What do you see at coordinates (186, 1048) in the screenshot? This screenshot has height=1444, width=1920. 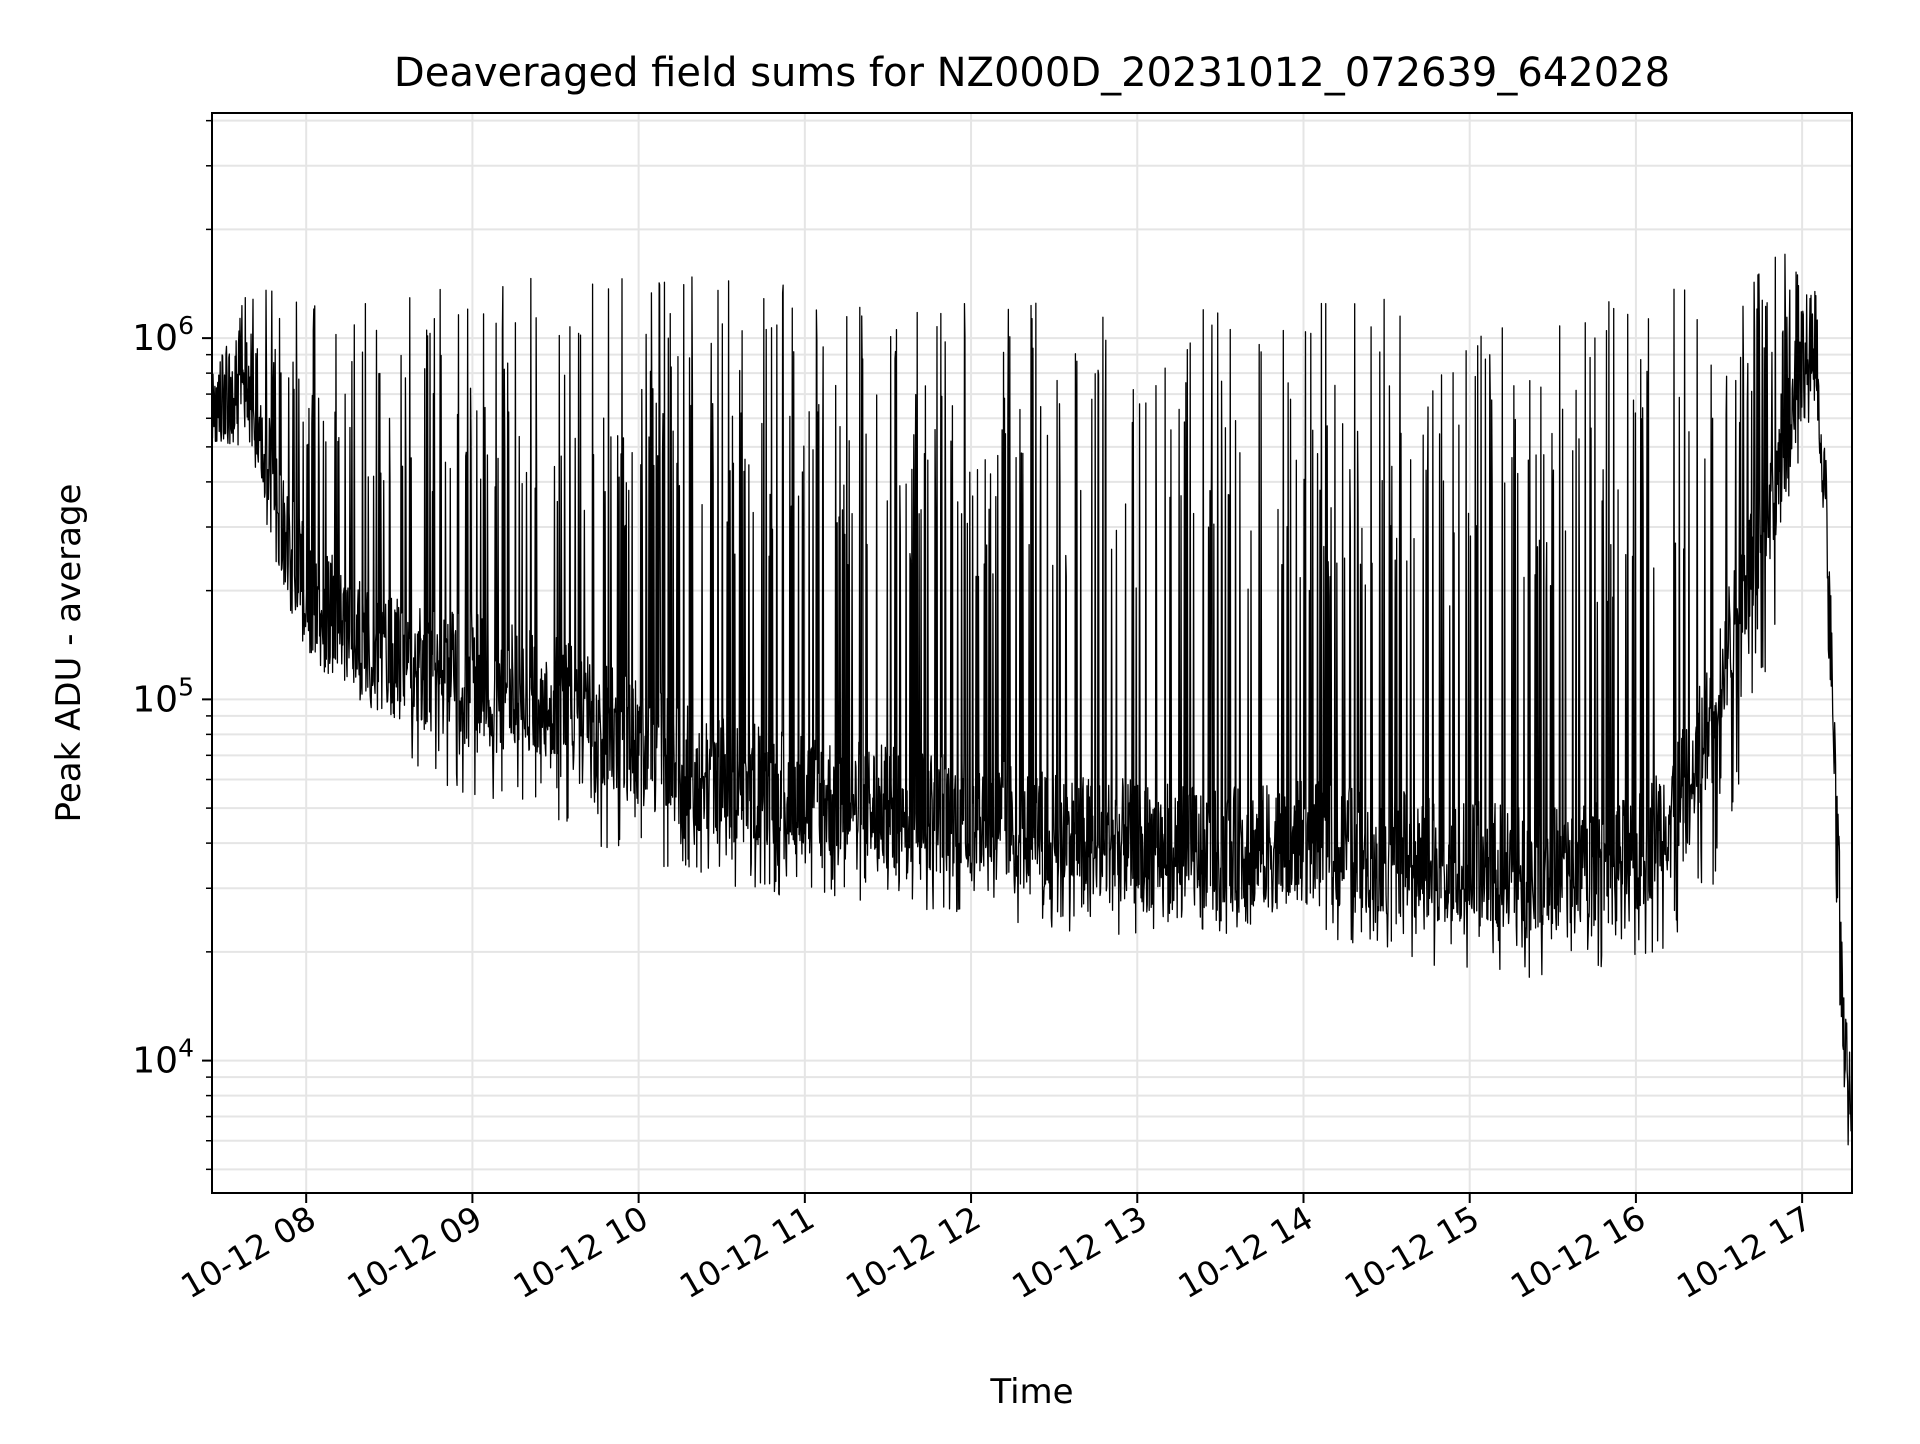 I see `y-tick-label-exponent: 4` at bounding box center [186, 1048].